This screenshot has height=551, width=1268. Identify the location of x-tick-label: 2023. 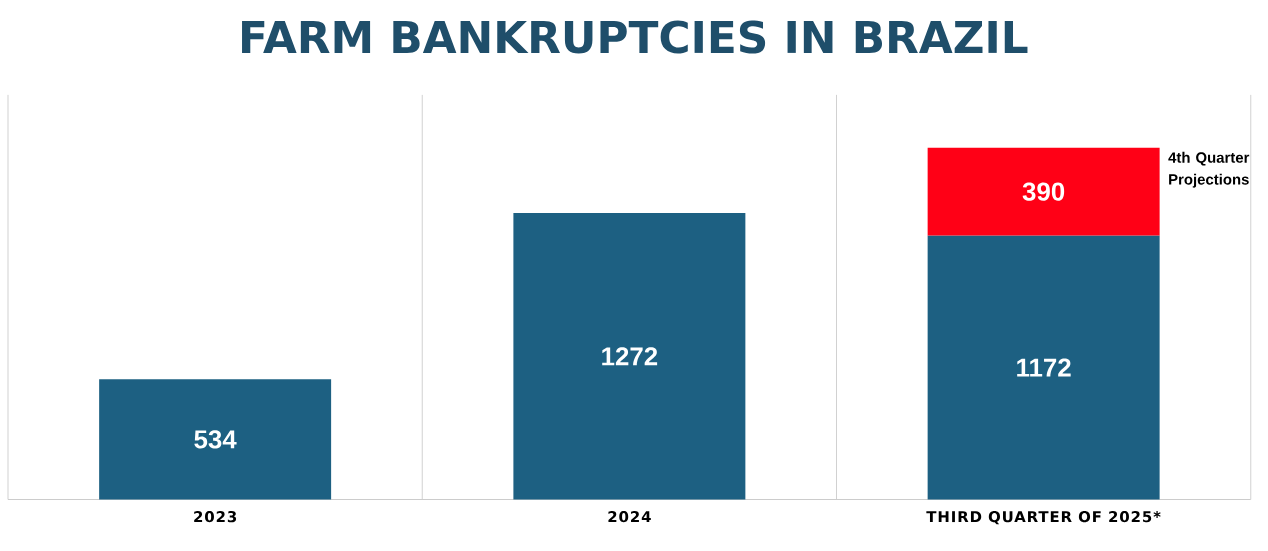
(215, 516).